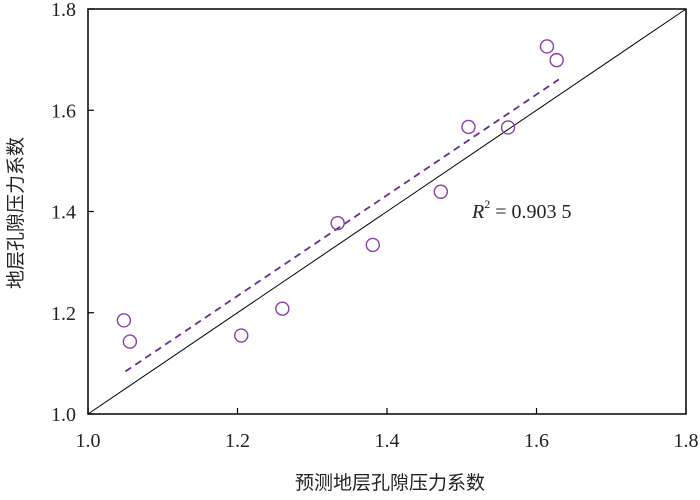 Image resolution: width=700 pixels, height=500 pixels. I want to click on y-tick-label: 1.2, so click(63, 314).